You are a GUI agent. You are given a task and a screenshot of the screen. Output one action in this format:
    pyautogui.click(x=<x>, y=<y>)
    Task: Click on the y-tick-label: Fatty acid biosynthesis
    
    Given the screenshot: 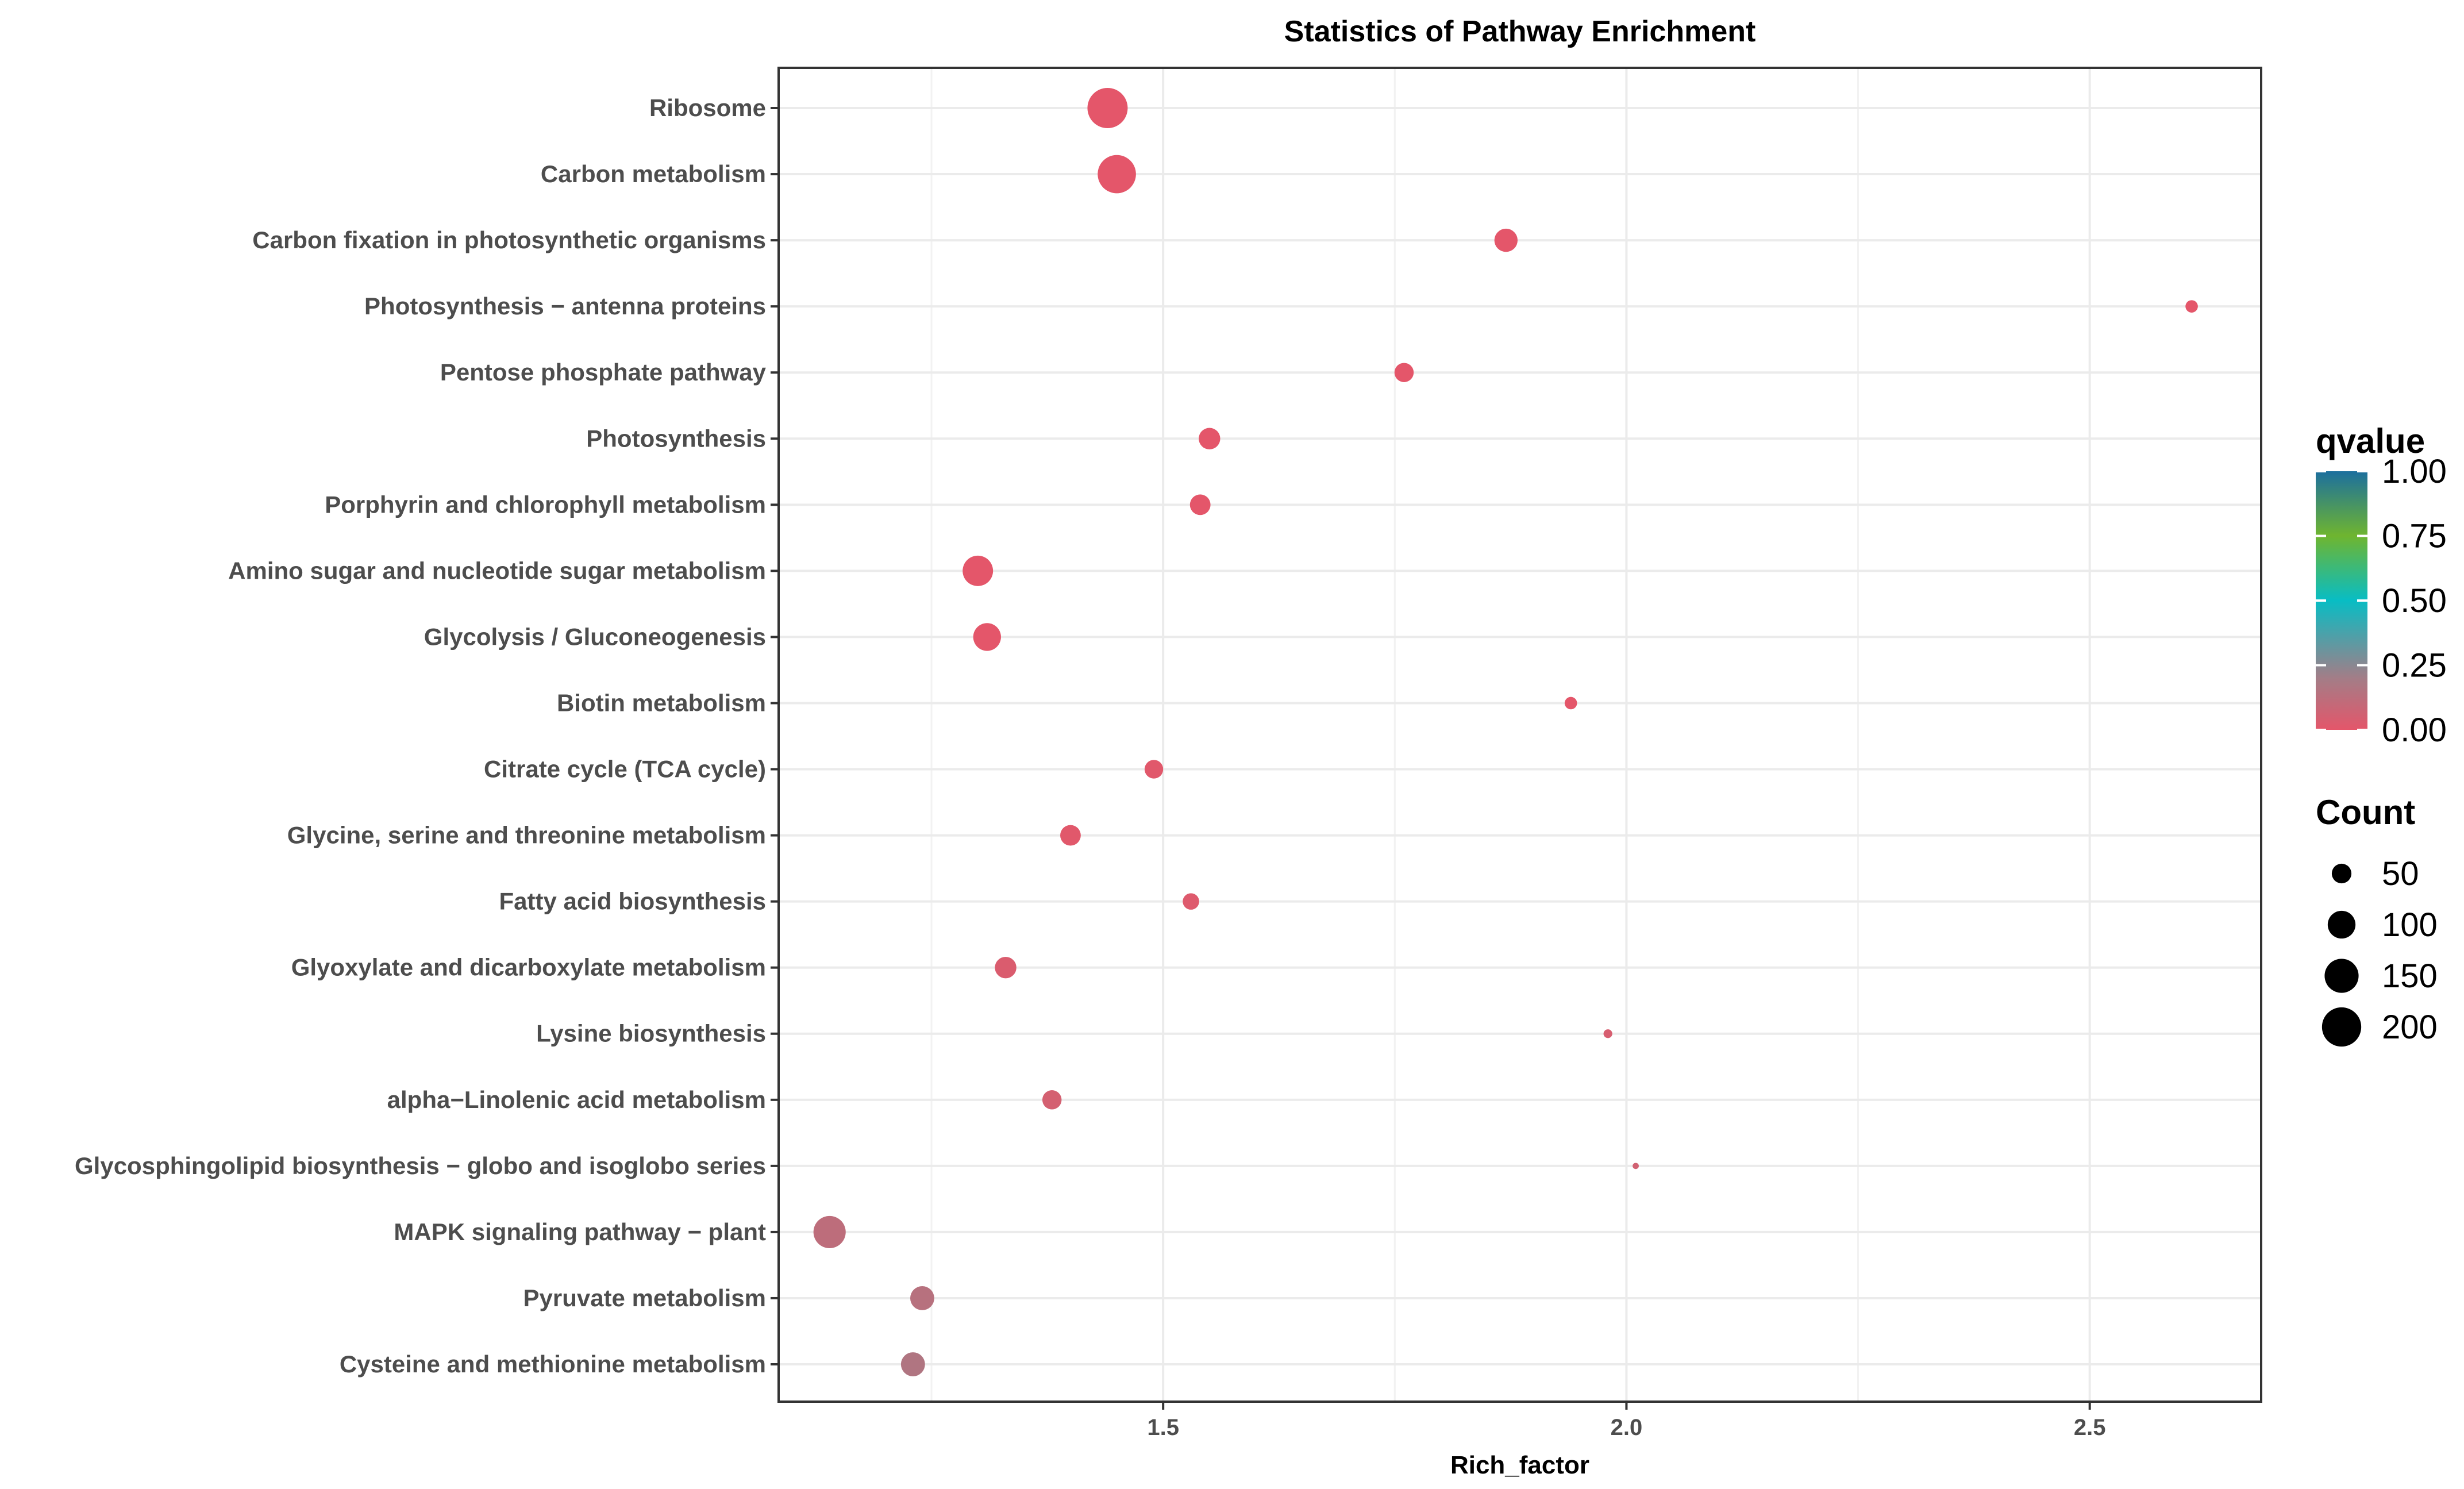 What is the action you would take?
    pyautogui.click(x=632, y=901)
    